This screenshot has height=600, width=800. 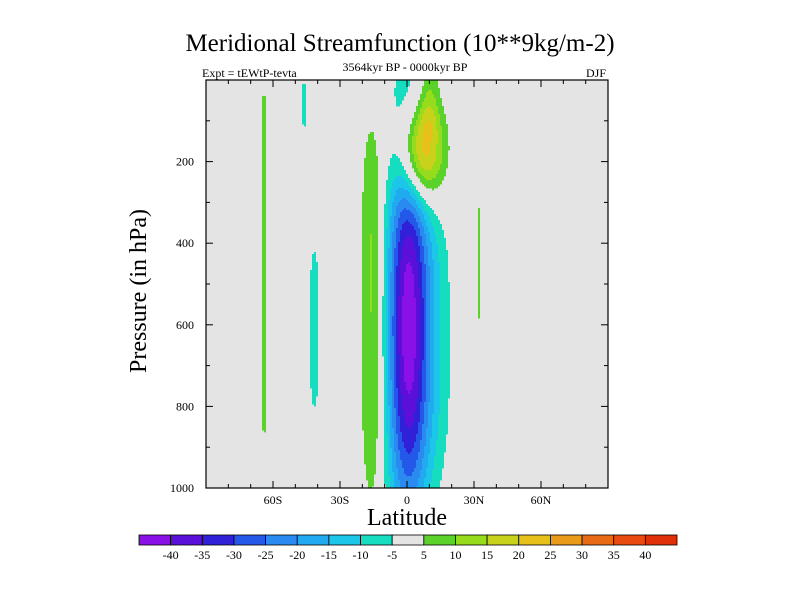 I want to click on colorbar-label: -25, so click(x=266, y=555).